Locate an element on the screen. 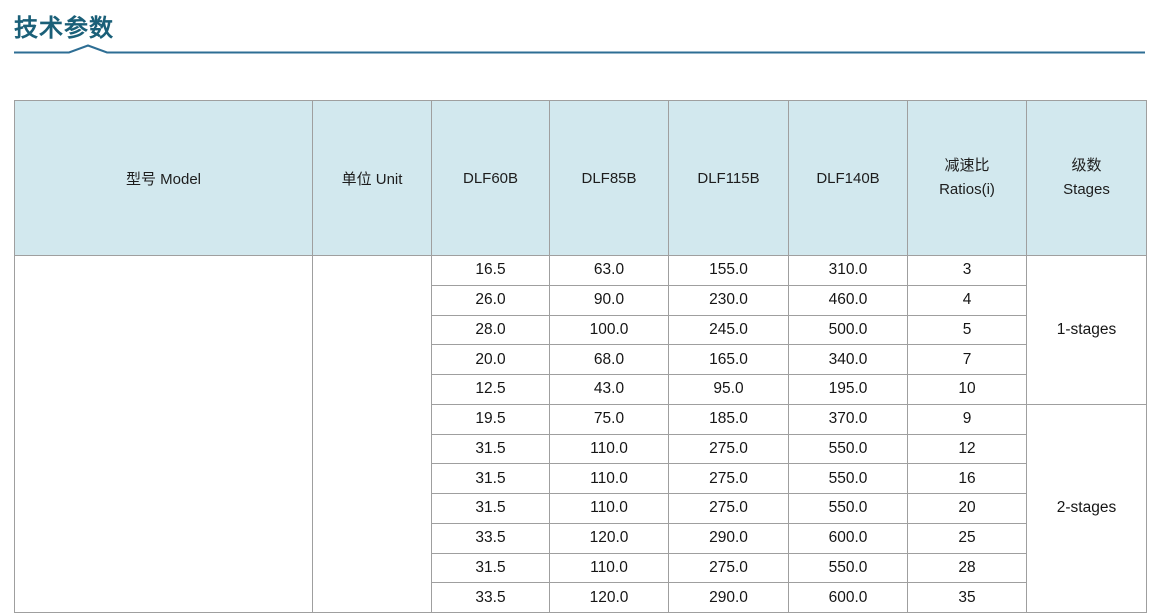  value-cell: 370.0 is located at coordinates (848, 419).